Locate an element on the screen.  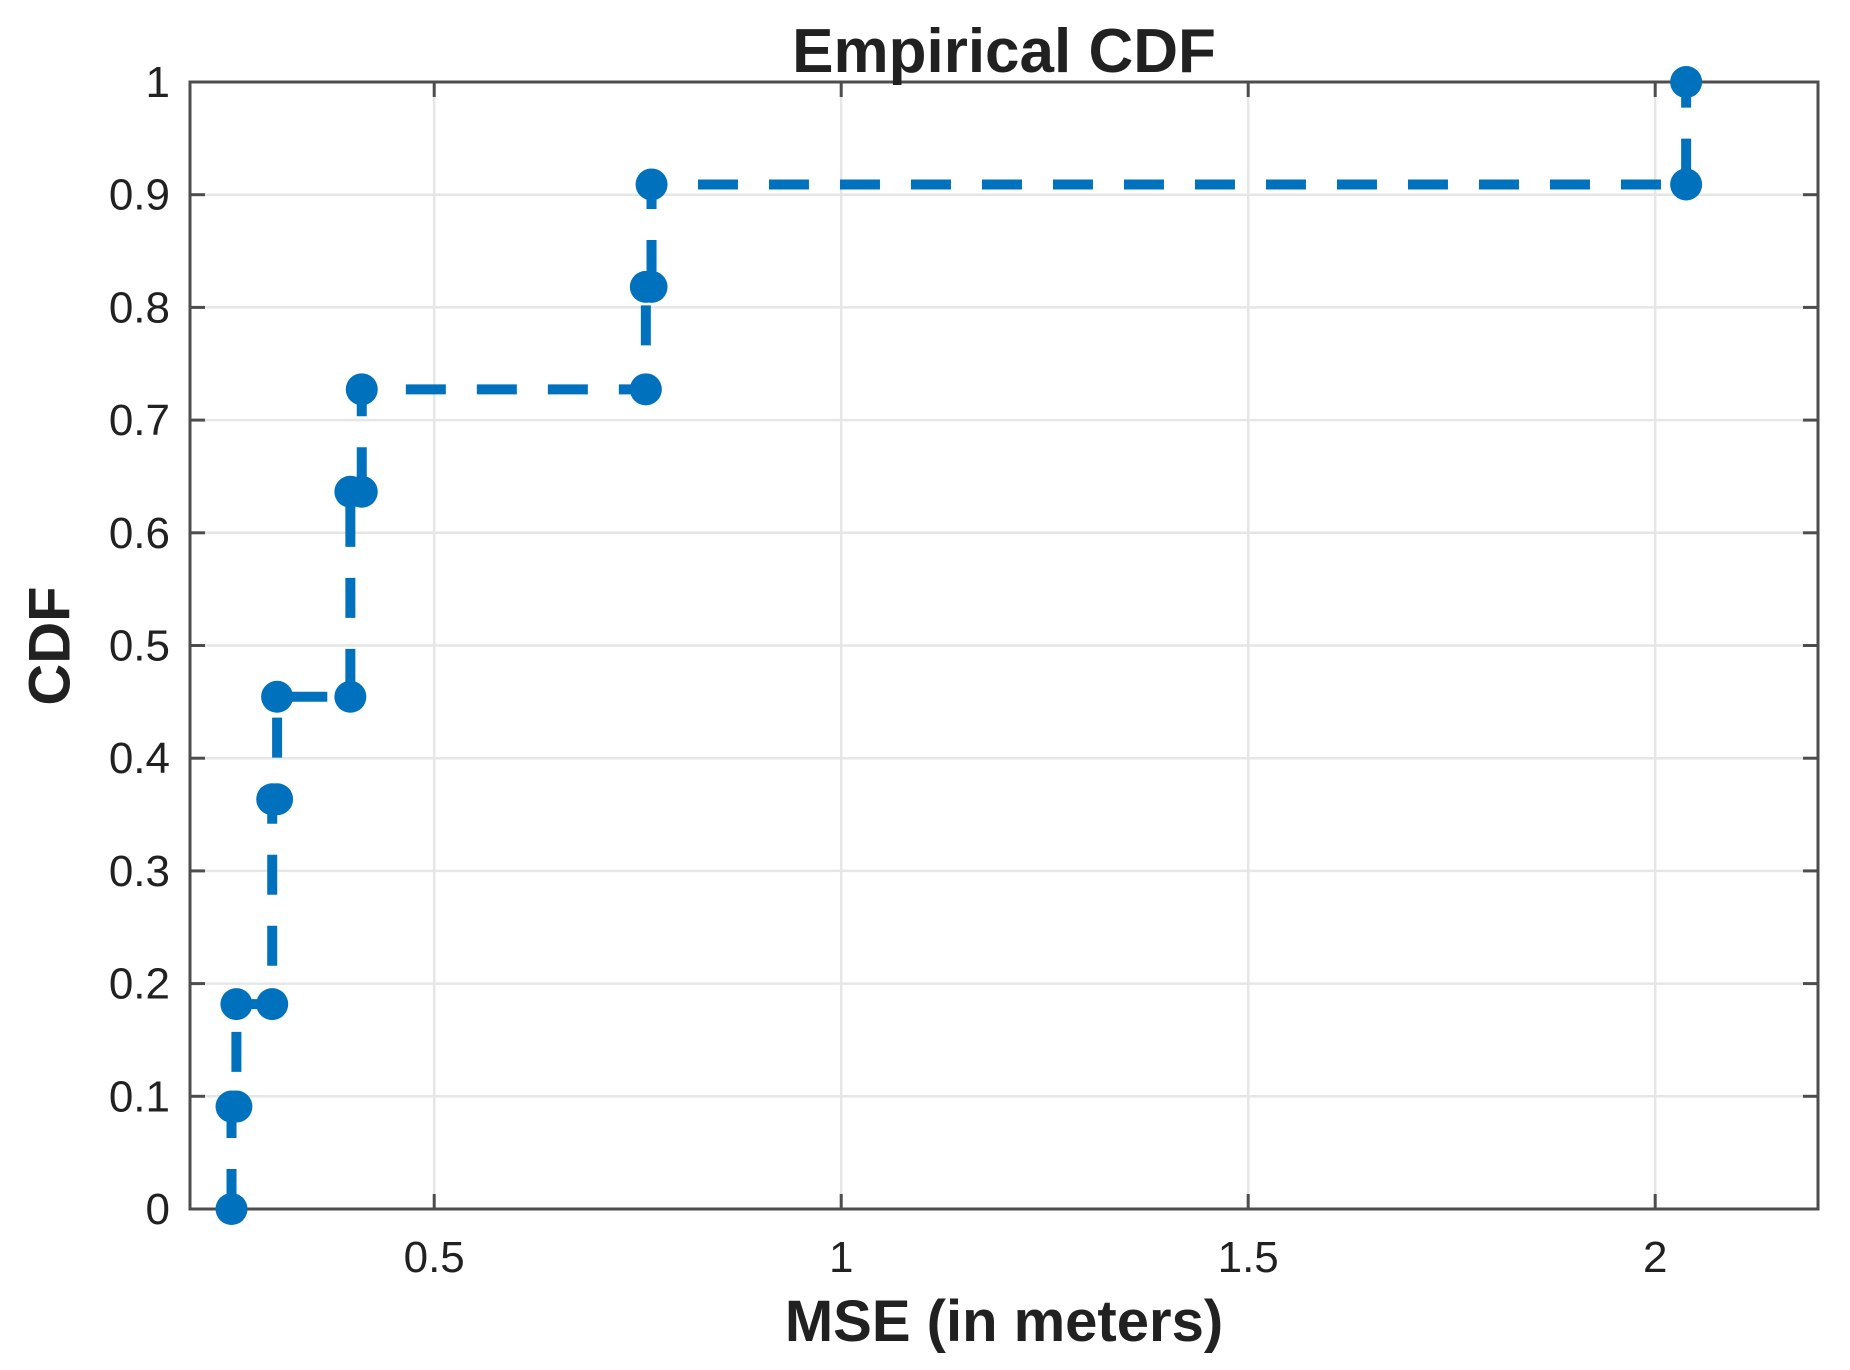
y-tick-label: 1 is located at coordinates (158, 82).